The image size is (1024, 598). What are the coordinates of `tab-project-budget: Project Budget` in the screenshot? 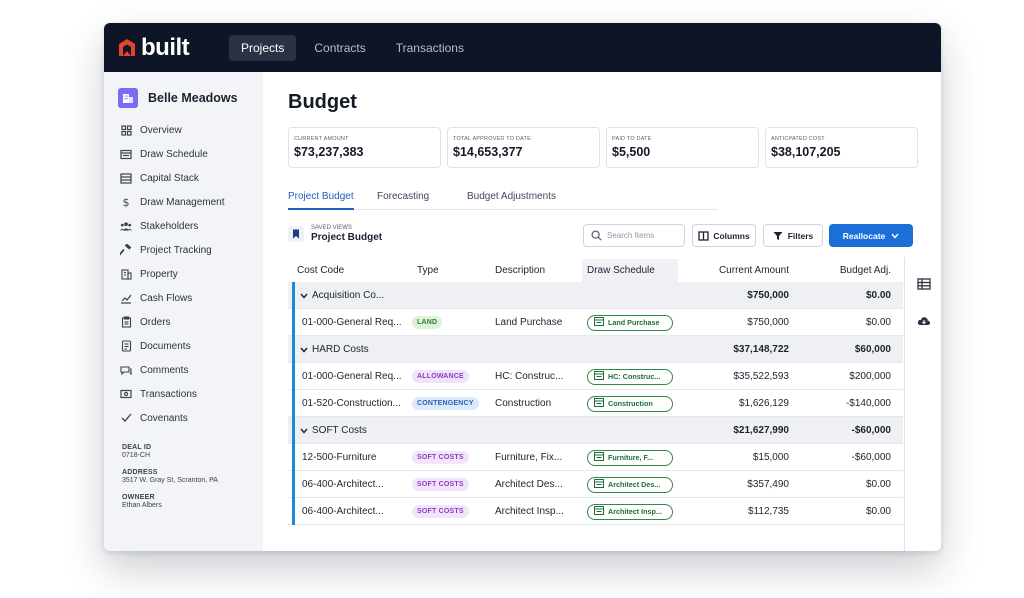 It's located at (321, 196).